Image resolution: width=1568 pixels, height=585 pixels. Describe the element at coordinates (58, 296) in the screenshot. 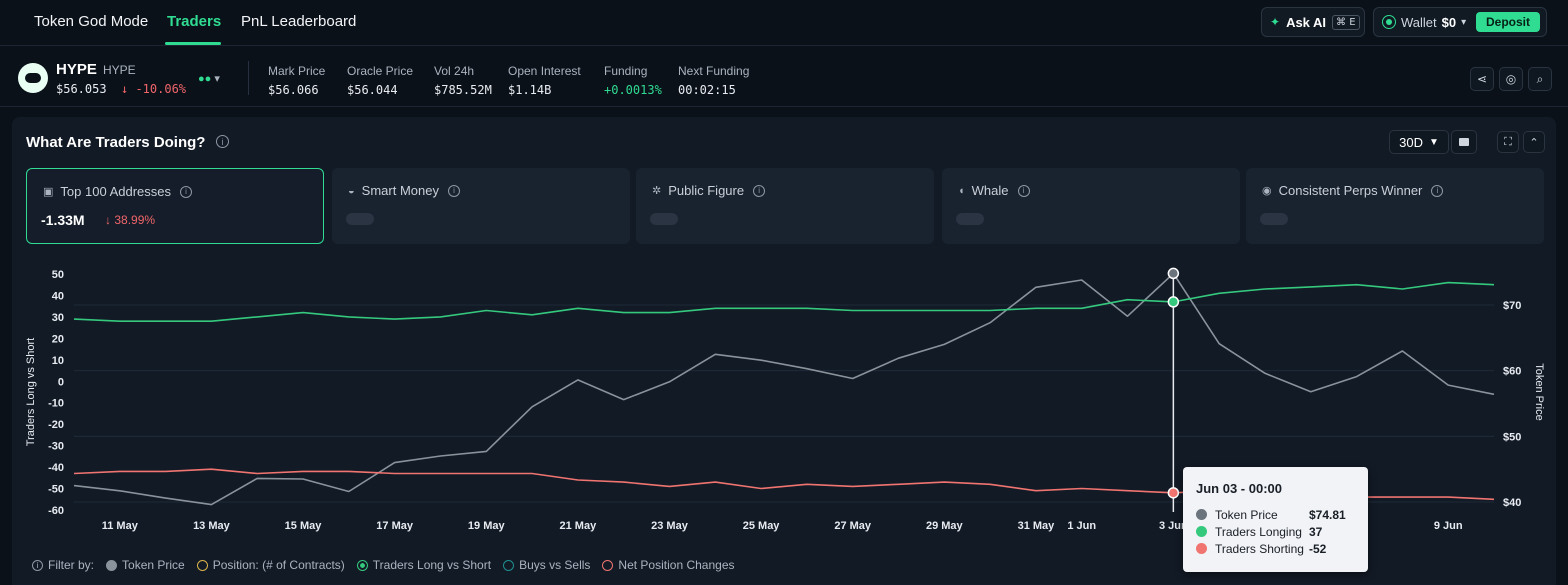

I see `left-tick-label: 40` at that location.